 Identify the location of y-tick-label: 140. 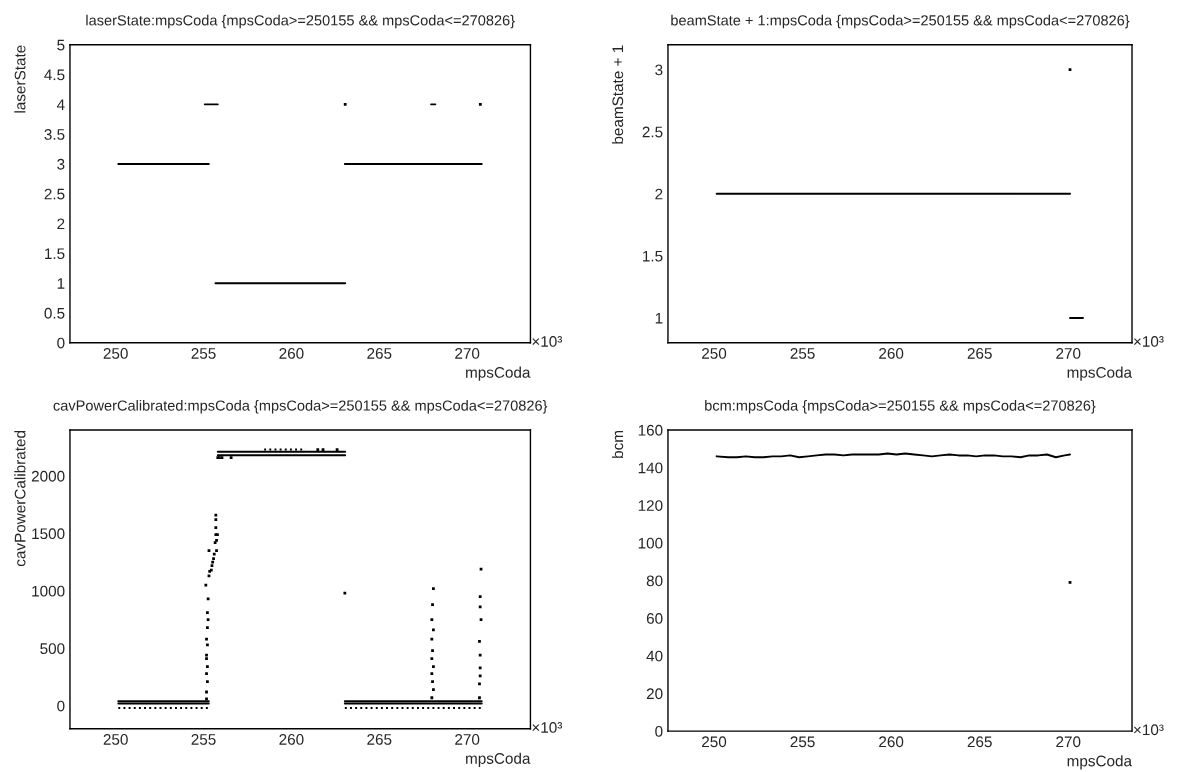
(650, 468).